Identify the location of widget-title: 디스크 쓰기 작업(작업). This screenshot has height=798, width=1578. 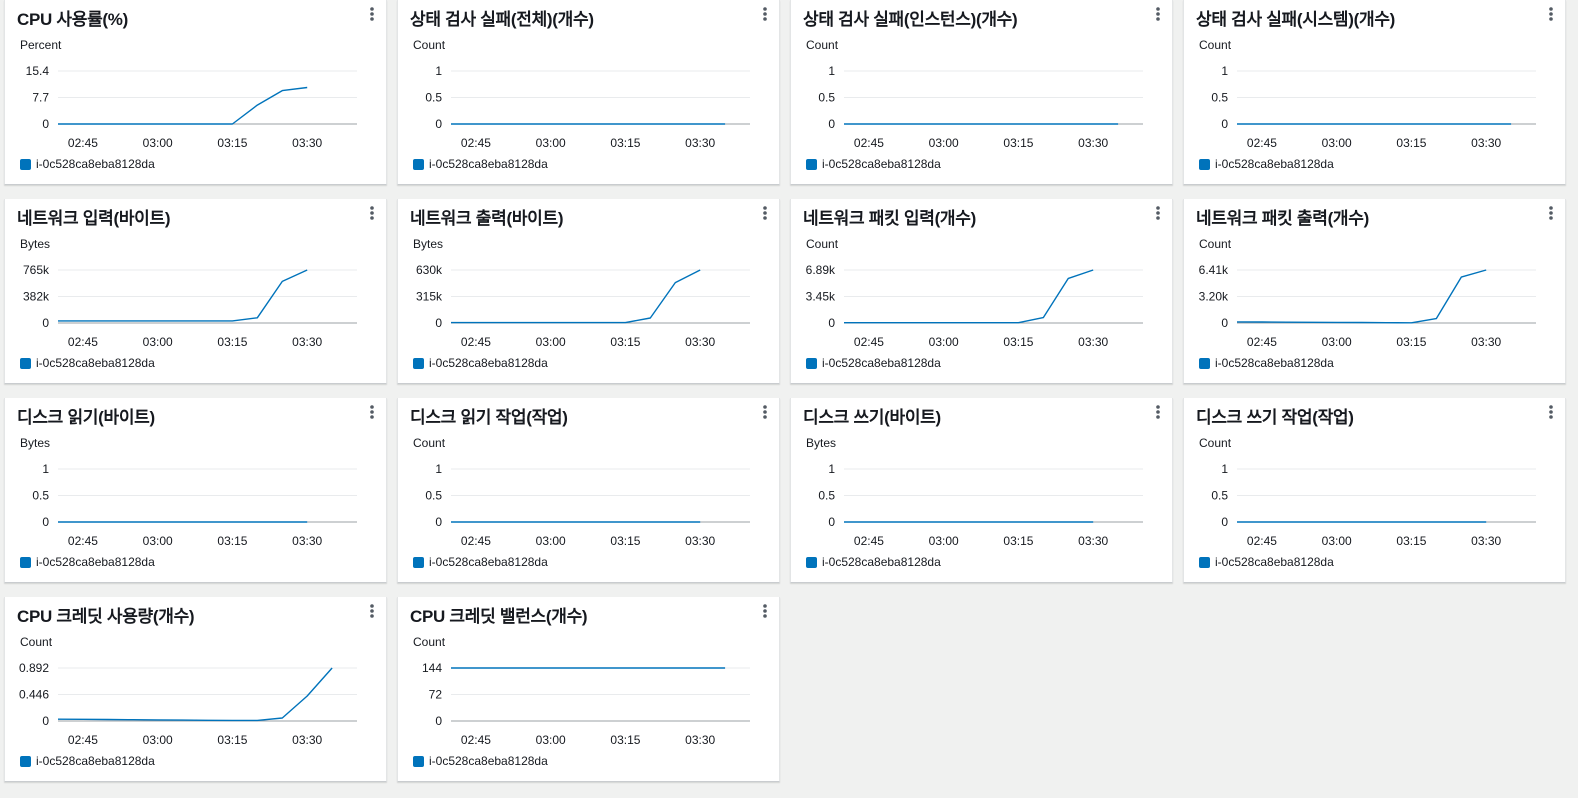
(1275, 417).